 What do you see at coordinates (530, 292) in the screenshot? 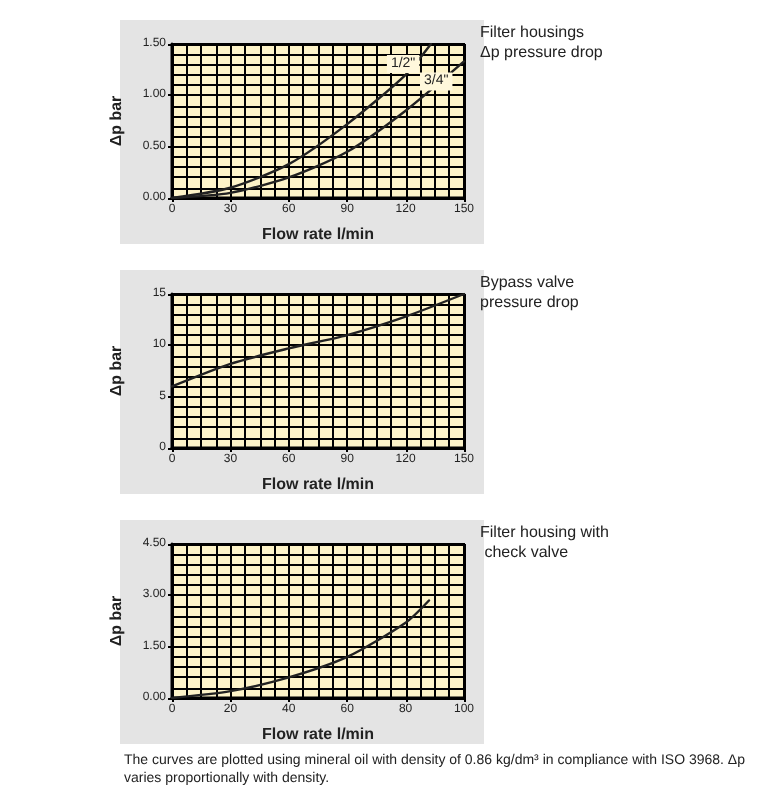
I see `text: Bypass valve pressure drop` at bounding box center [530, 292].